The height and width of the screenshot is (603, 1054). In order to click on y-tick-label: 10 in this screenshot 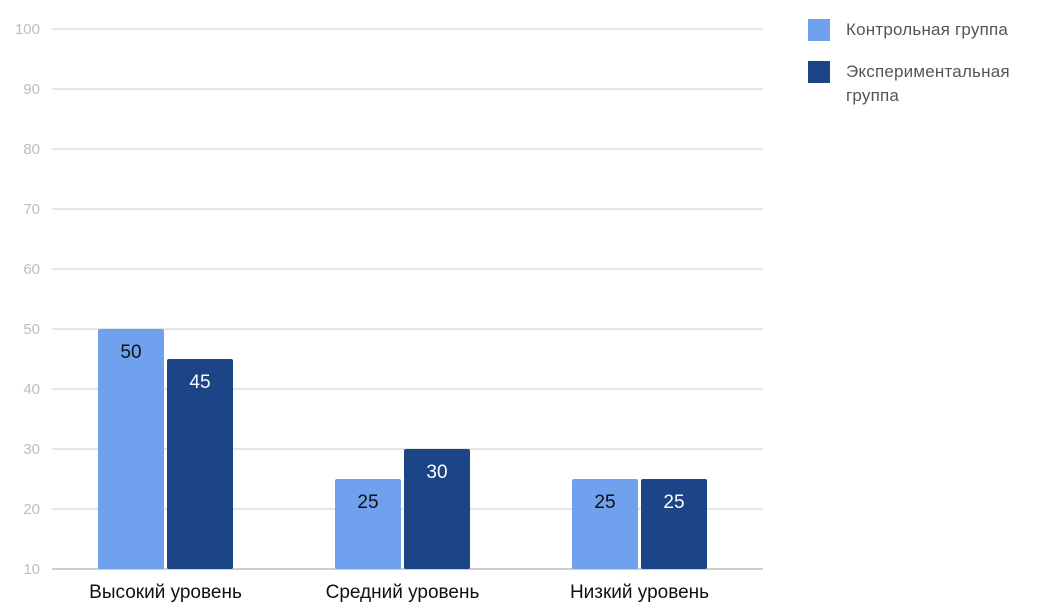, I will do `click(31, 569)`.